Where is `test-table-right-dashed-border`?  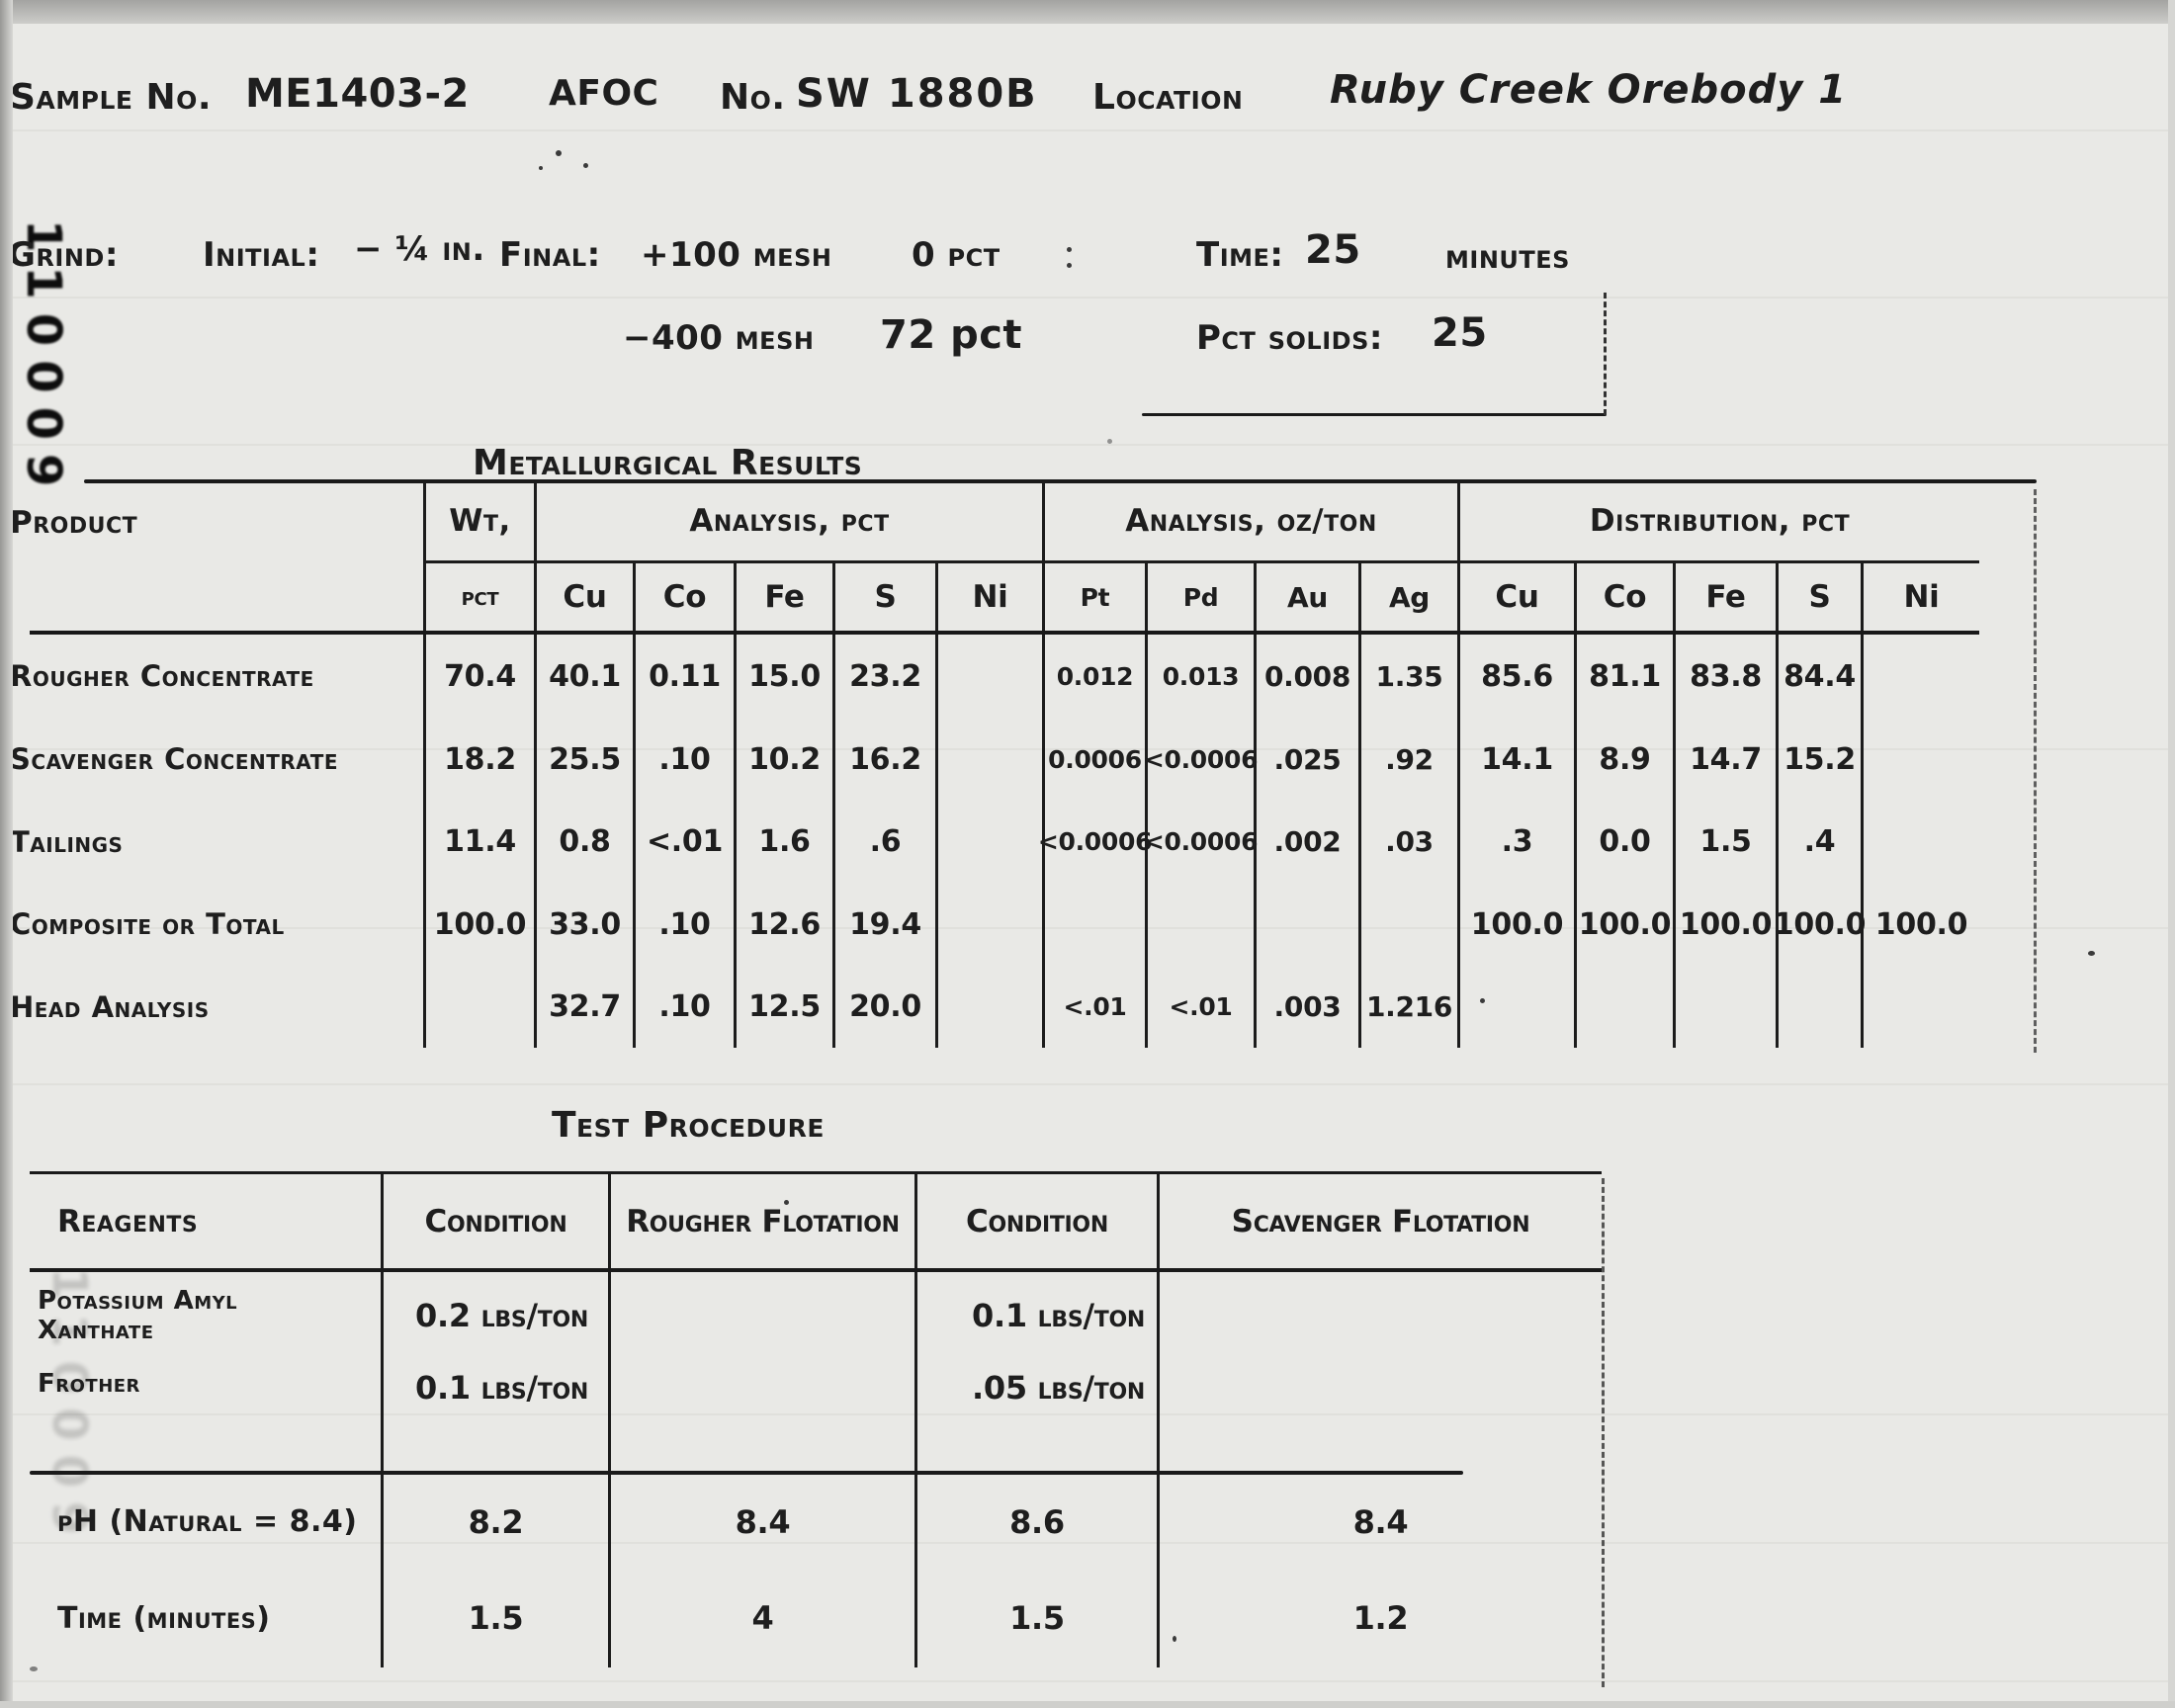
test-table-right-dashed-border is located at coordinates (1604, 1432).